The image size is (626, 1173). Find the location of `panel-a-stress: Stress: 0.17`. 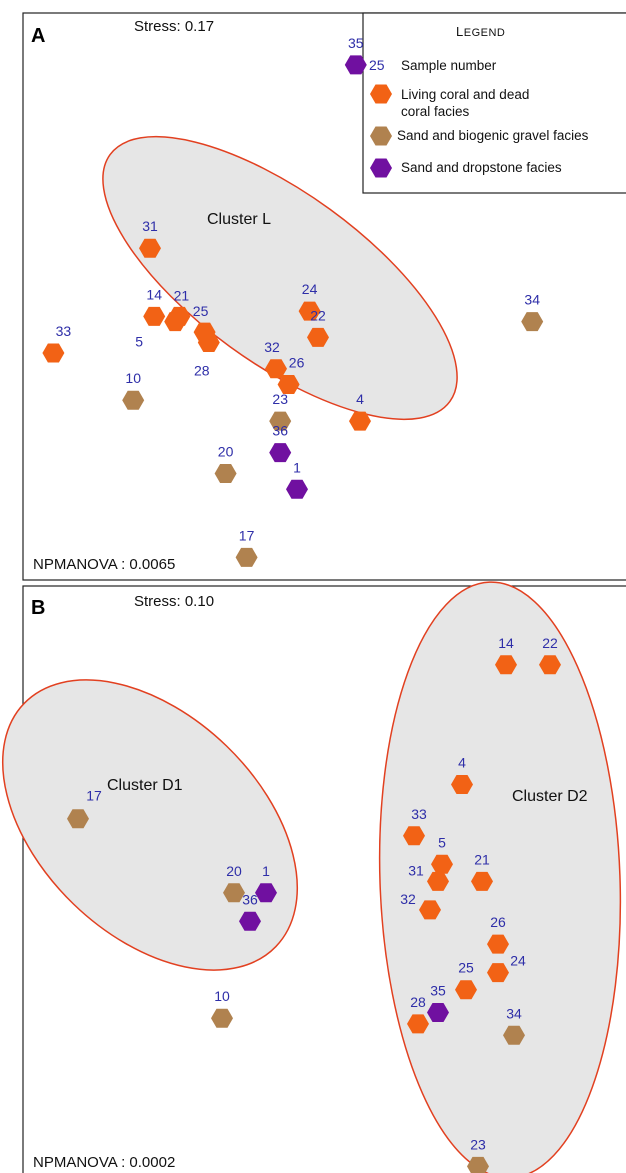

panel-a-stress: Stress: 0.17 is located at coordinates (174, 26).